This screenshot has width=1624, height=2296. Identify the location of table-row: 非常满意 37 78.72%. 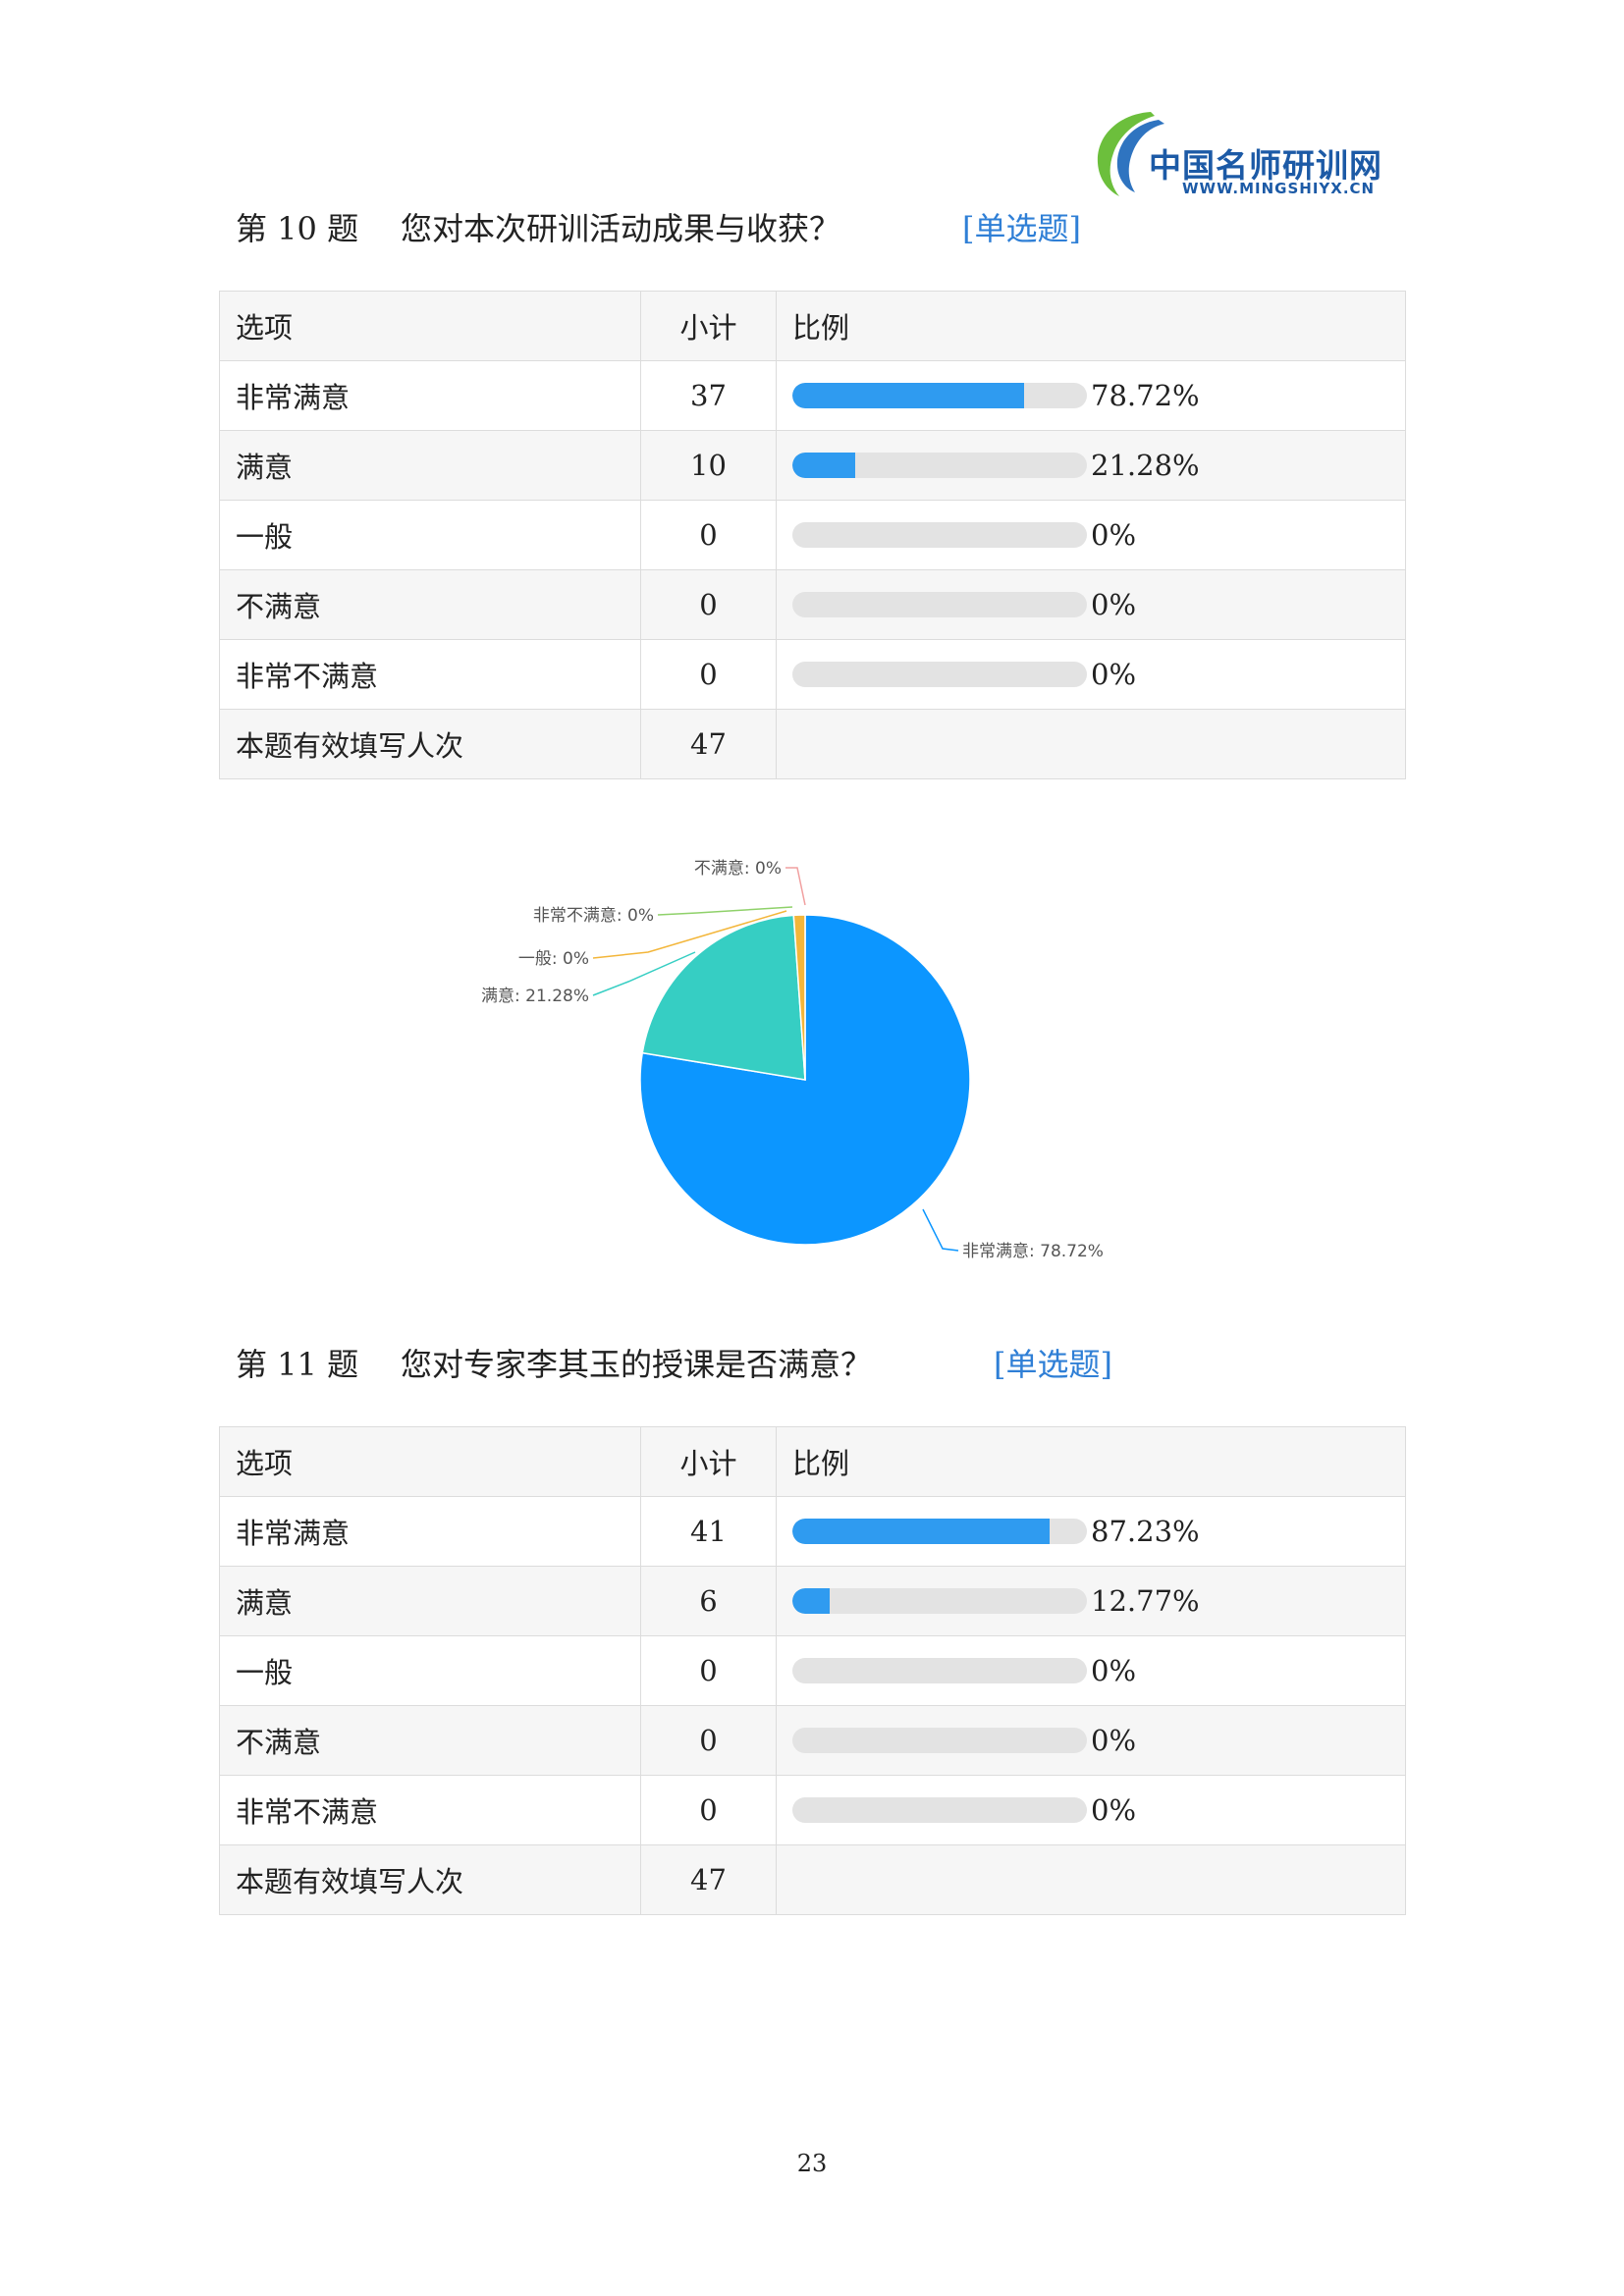
(812, 395).